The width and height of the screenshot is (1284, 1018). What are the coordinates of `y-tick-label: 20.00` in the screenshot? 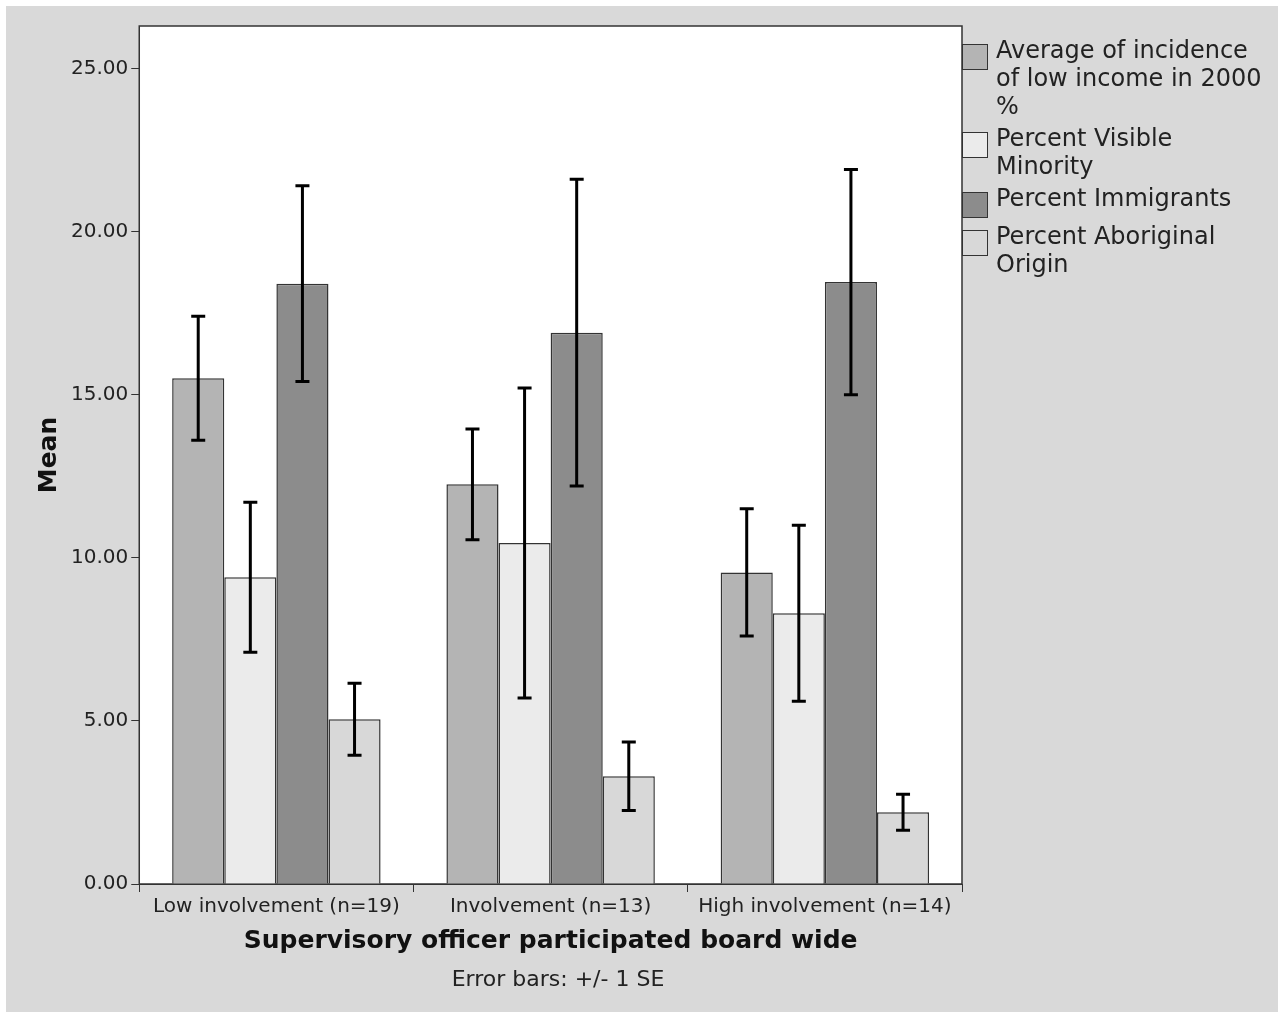 It's located at (99, 229).